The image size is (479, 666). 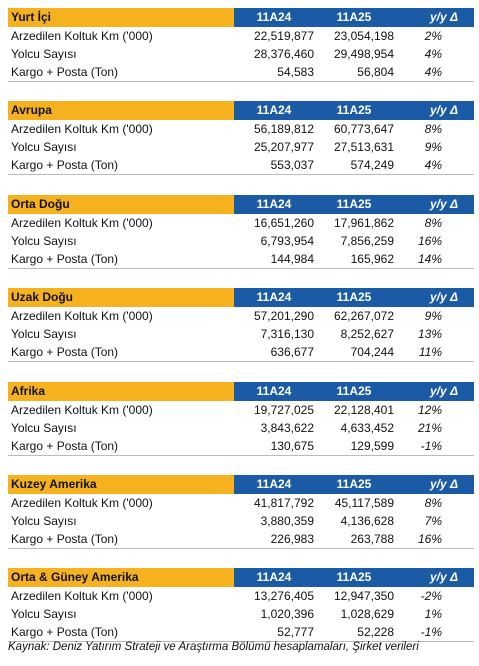 What do you see at coordinates (367, 427) in the screenshot?
I see `cell: 4,633,452` at bounding box center [367, 427].